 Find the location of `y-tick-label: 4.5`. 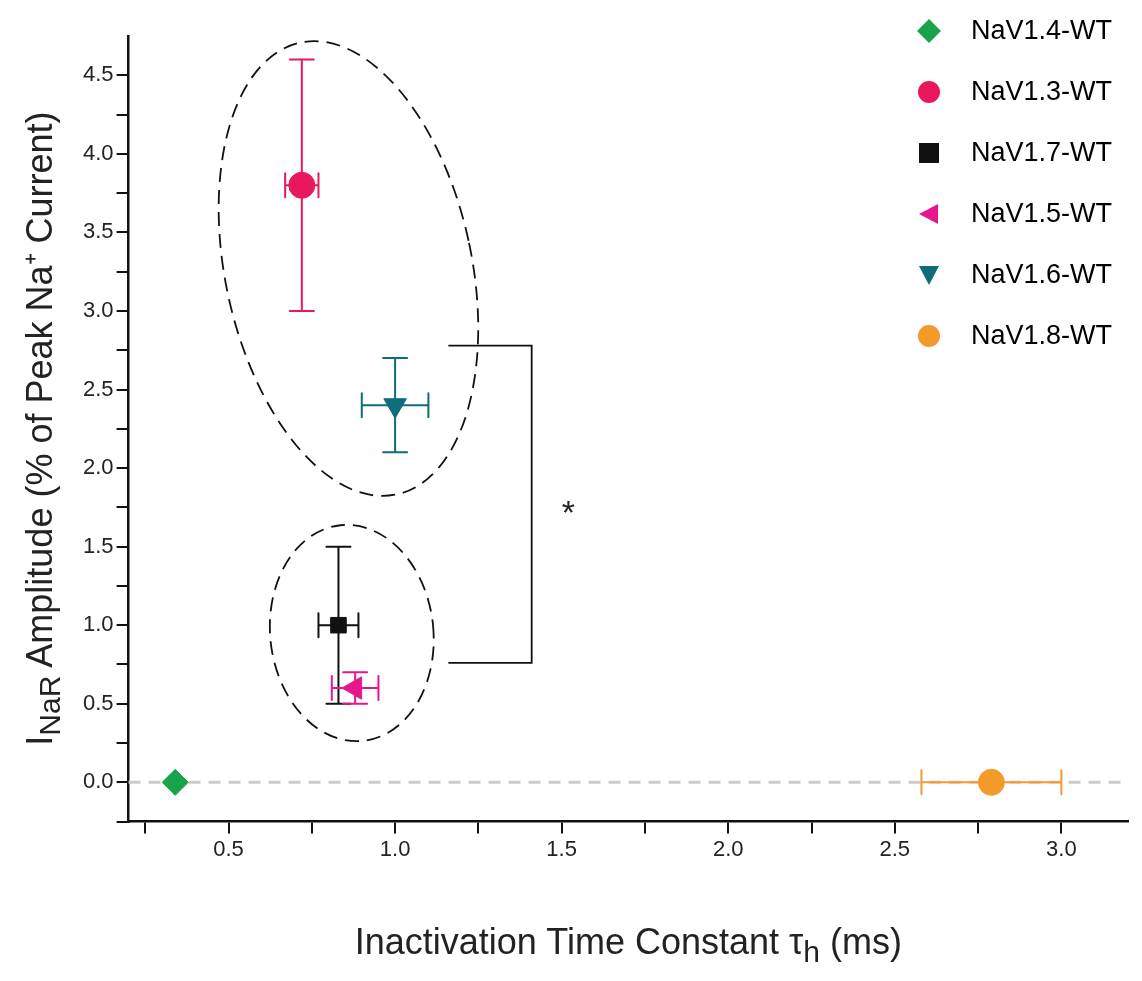

y-tick-label: 4.5 is located at coordinates (98, 74).